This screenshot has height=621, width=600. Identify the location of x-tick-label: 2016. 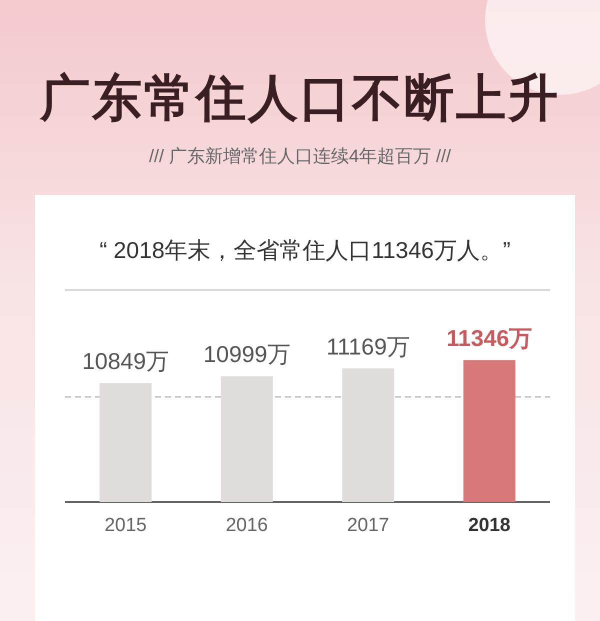
(247, 525).